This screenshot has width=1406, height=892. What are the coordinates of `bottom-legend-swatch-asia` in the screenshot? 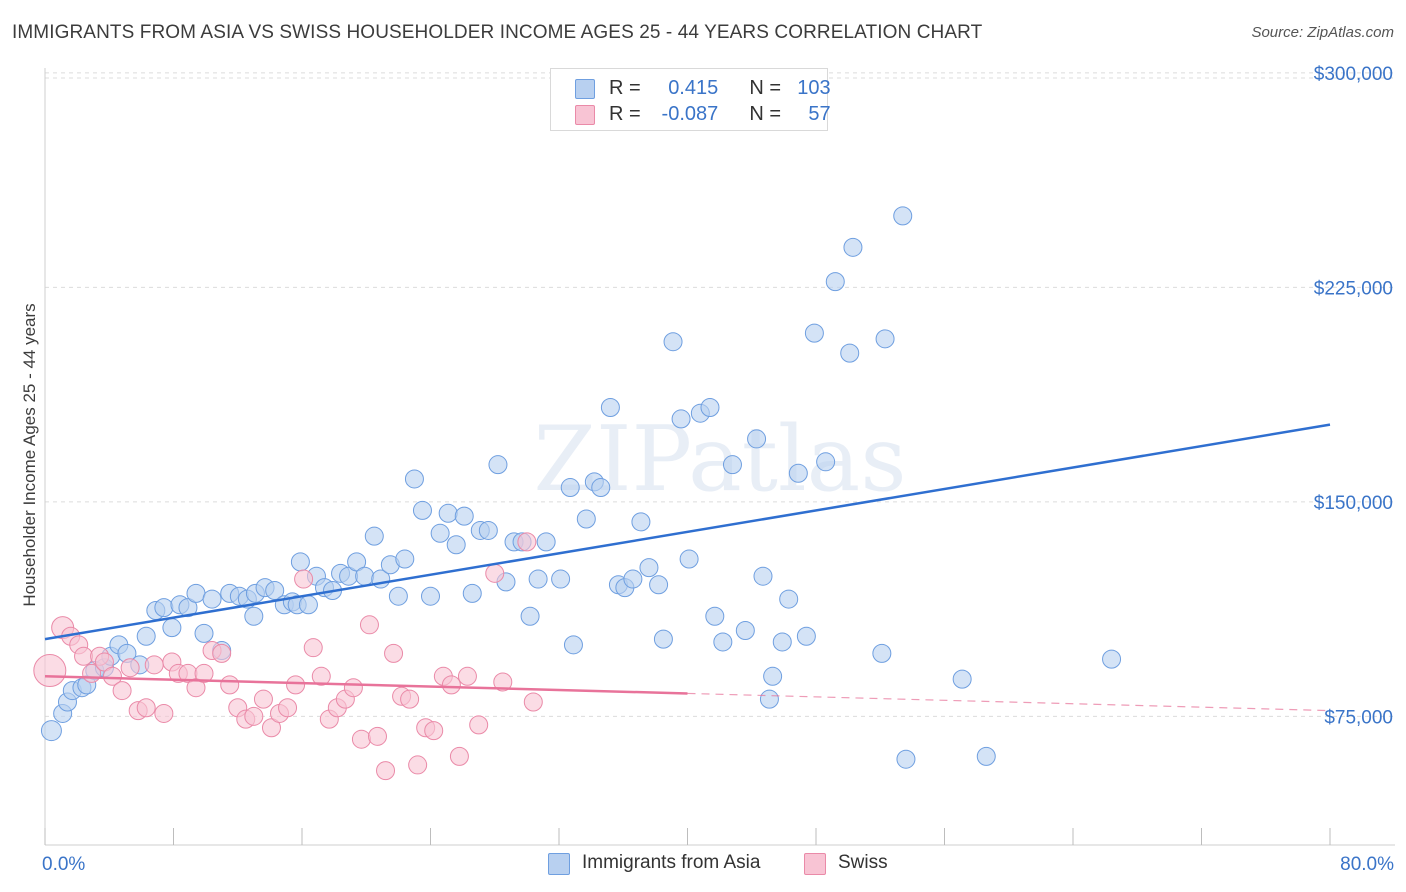 It's located at (559, 864).